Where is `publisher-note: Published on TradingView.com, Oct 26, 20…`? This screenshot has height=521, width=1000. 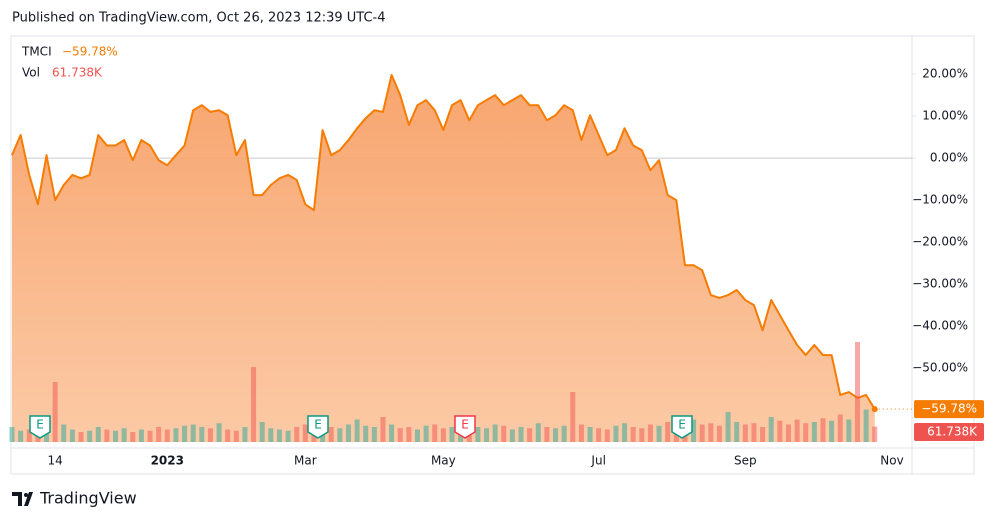 publisher-note: Published on TradingView.com, Oct 26, 20… is located at coordinates (199, 18).